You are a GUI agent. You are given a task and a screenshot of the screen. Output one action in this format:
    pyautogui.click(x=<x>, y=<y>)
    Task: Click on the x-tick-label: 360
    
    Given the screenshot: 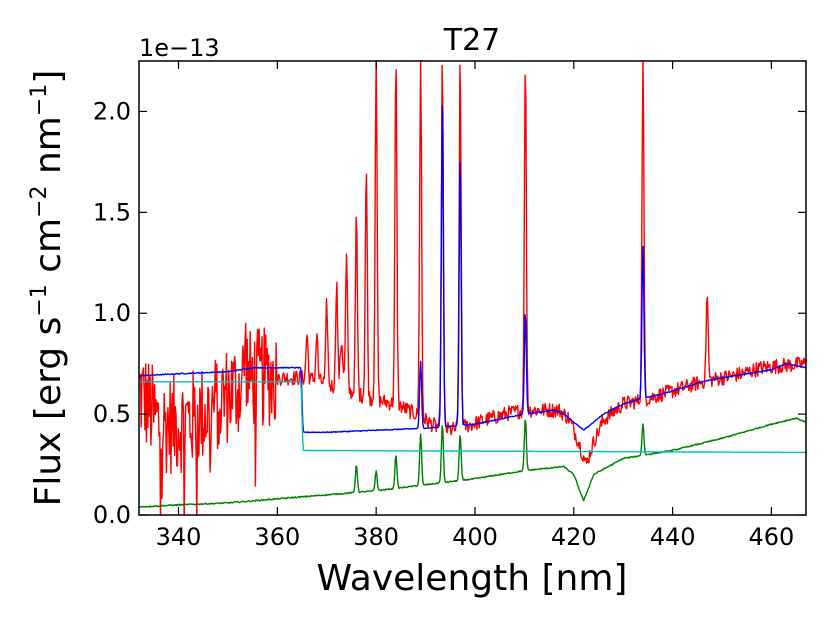 What is the action you would take?
    pyautogui.click(x=277, y=537)
    